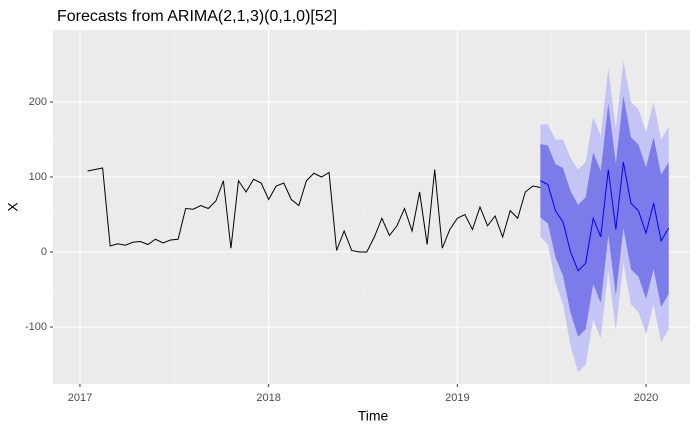  I want to click on x-tick-label: 2020, so click(646, 398).